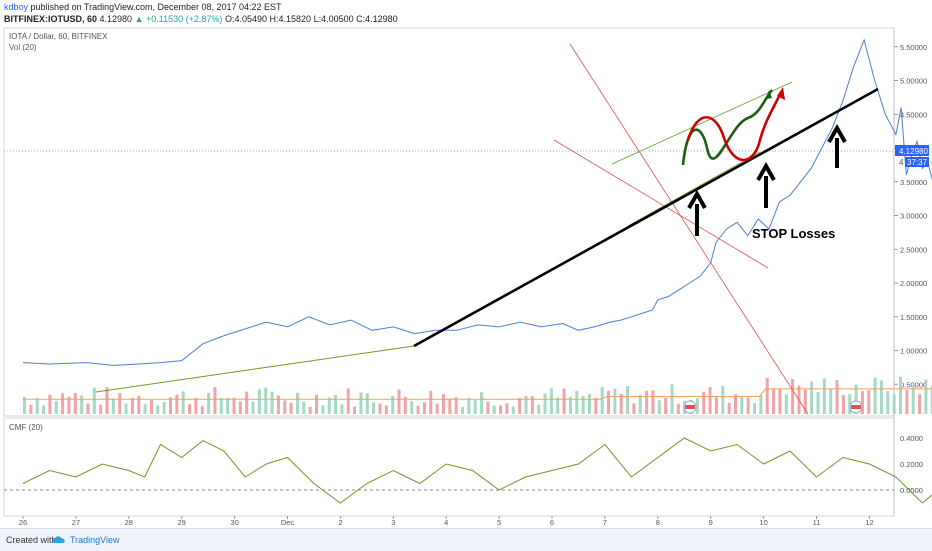 This screenshot has width=932, height=551. I want to click on time-tick-label: 10, so click(763, 522).